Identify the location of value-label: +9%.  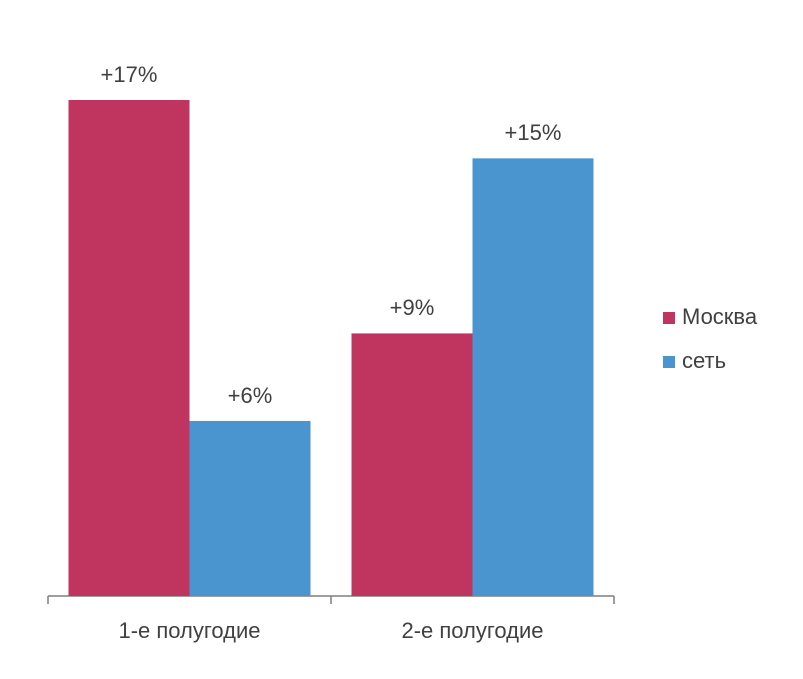
(412, 307).